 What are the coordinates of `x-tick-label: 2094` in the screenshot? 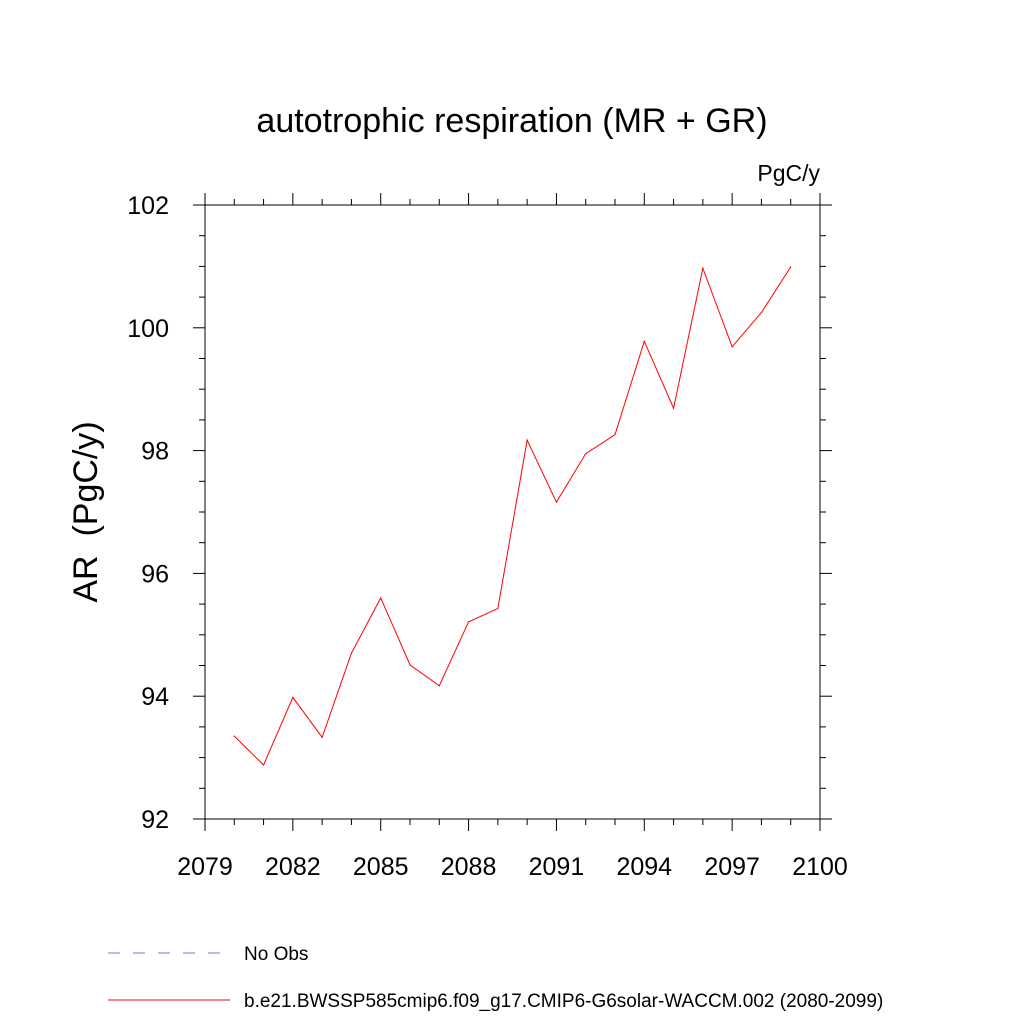 It's located at (644, 867).